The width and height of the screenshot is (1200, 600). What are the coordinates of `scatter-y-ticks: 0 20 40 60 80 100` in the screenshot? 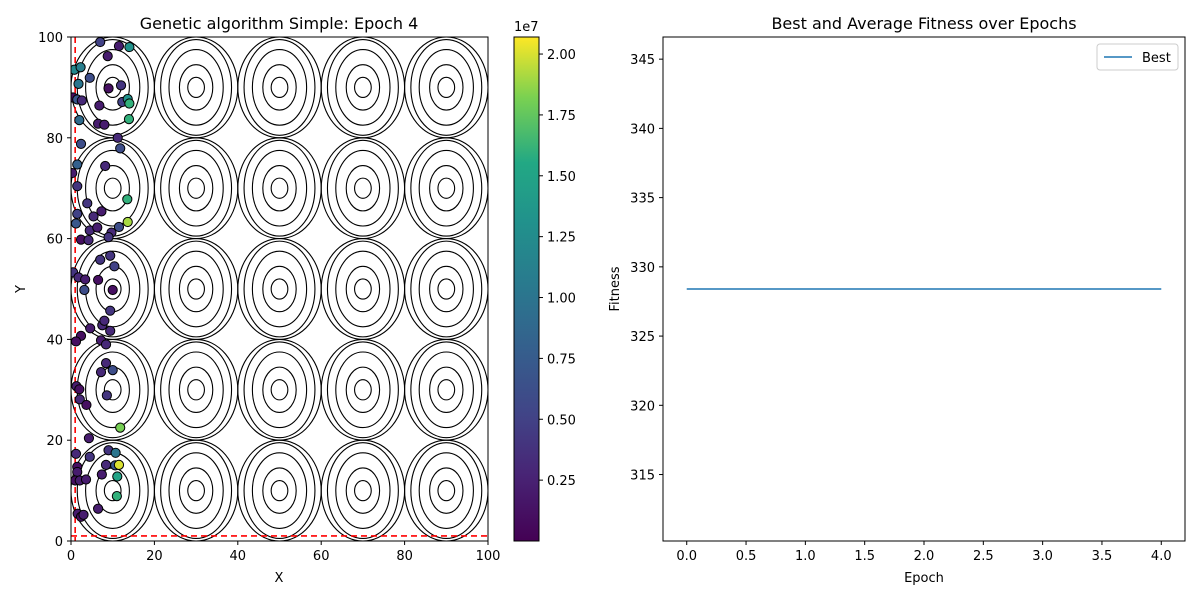 It's located at (54, 290).